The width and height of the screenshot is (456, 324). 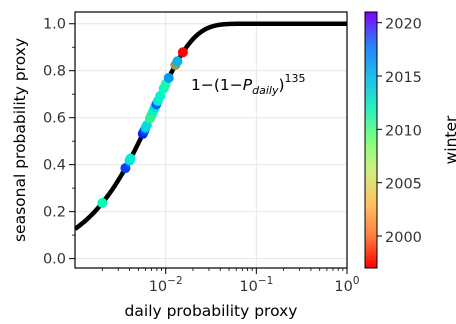 I want to click on curve-annotation-prefix: 1−(1−, so click(x=217, y=85).